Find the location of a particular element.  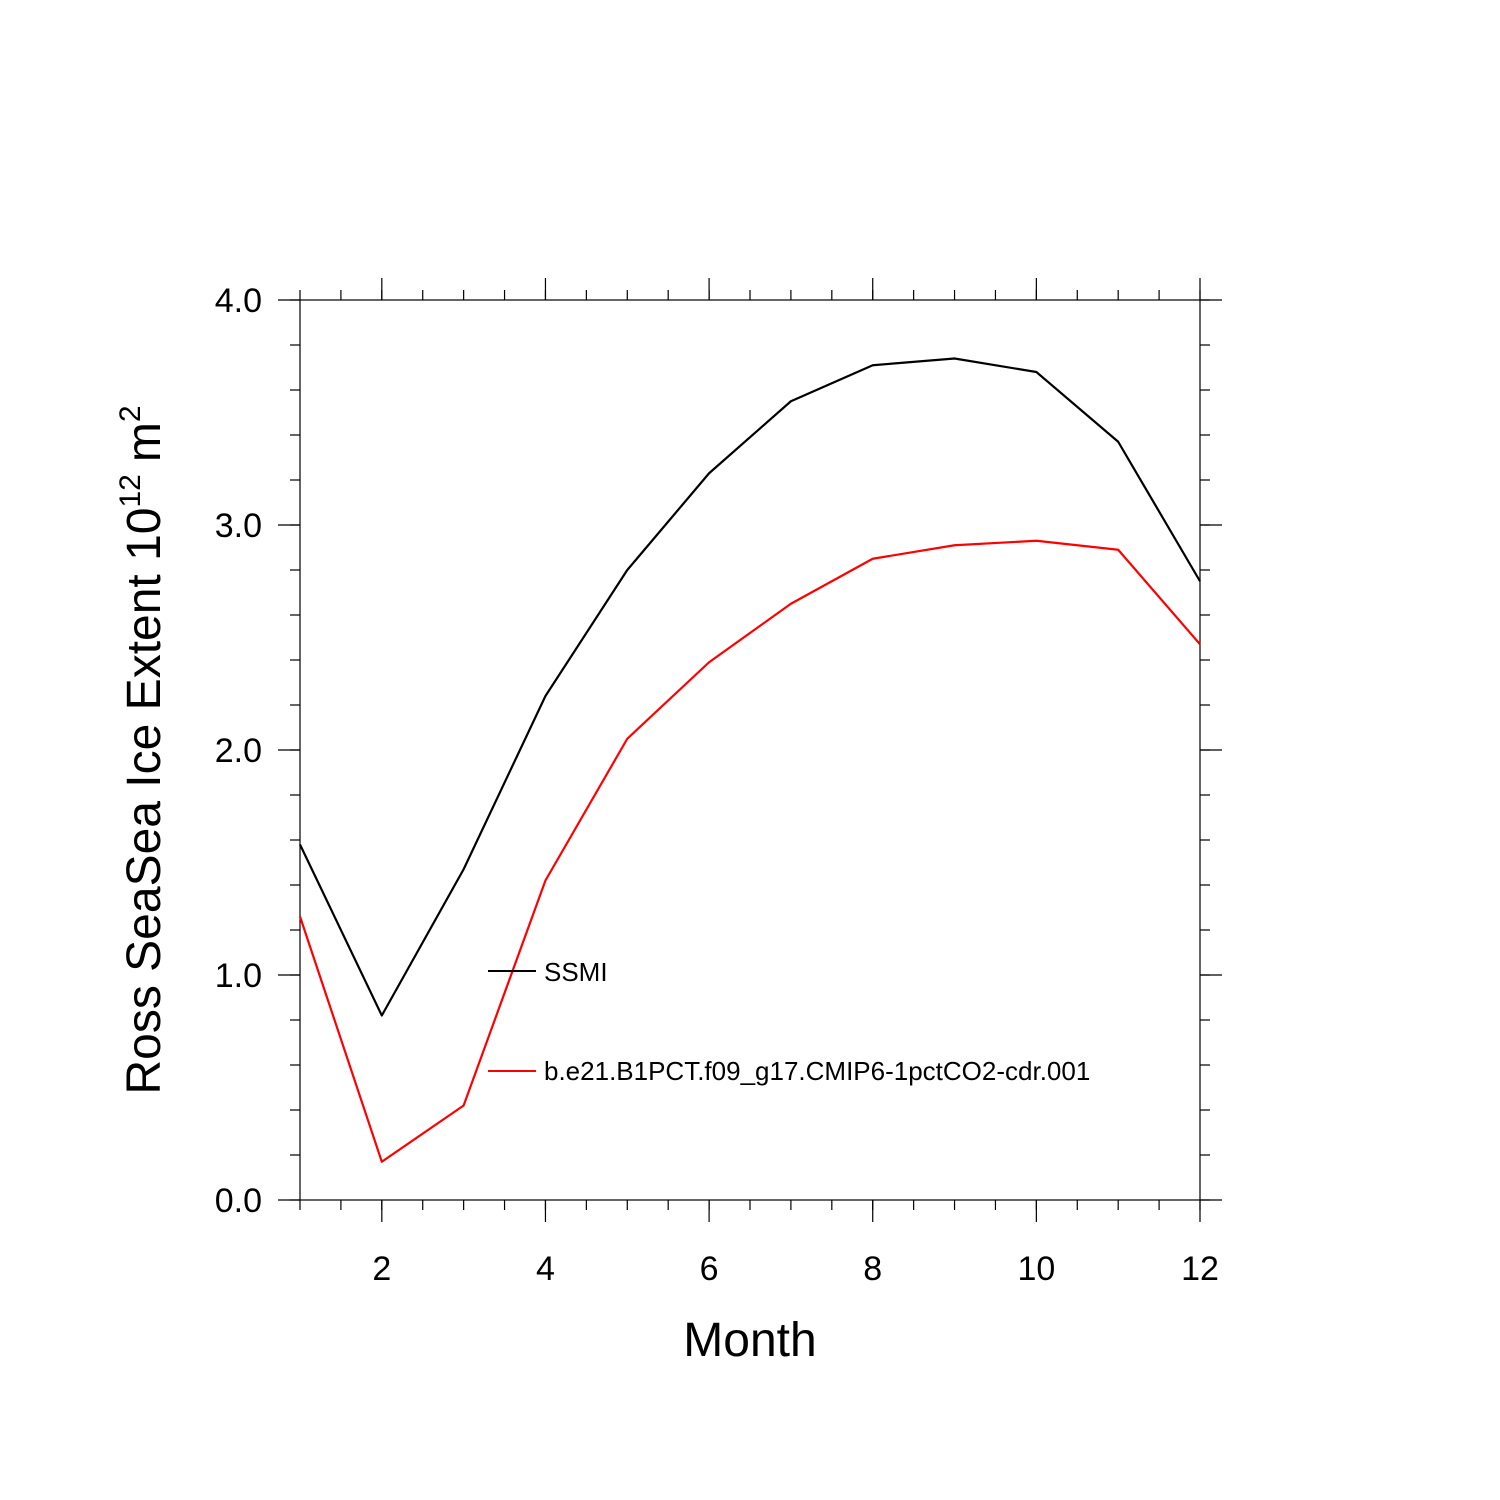

x-tick-label: 8 is located at coordinates (872, 1269).